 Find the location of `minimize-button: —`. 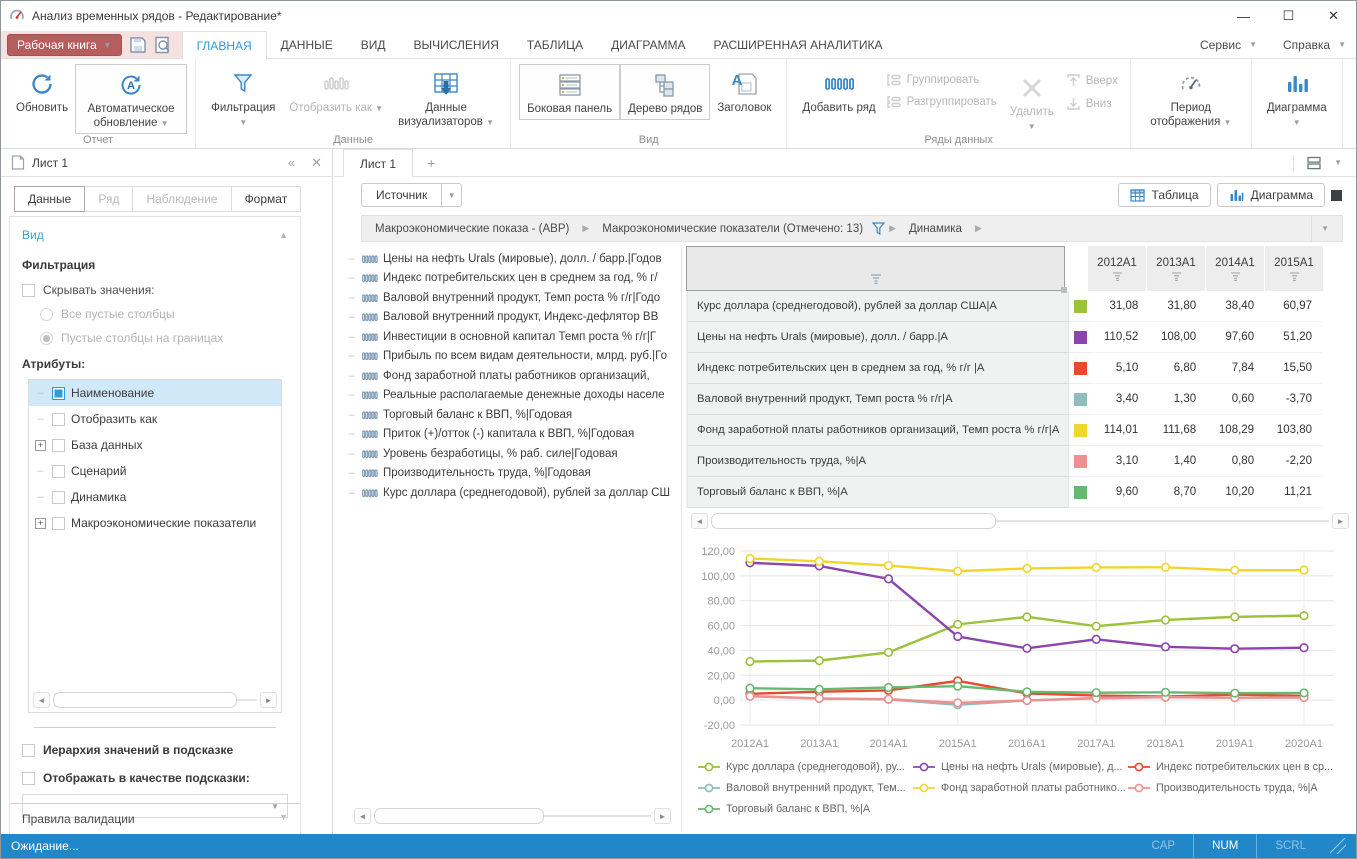

minimize-button: — is located at coordinates (1243, 16).